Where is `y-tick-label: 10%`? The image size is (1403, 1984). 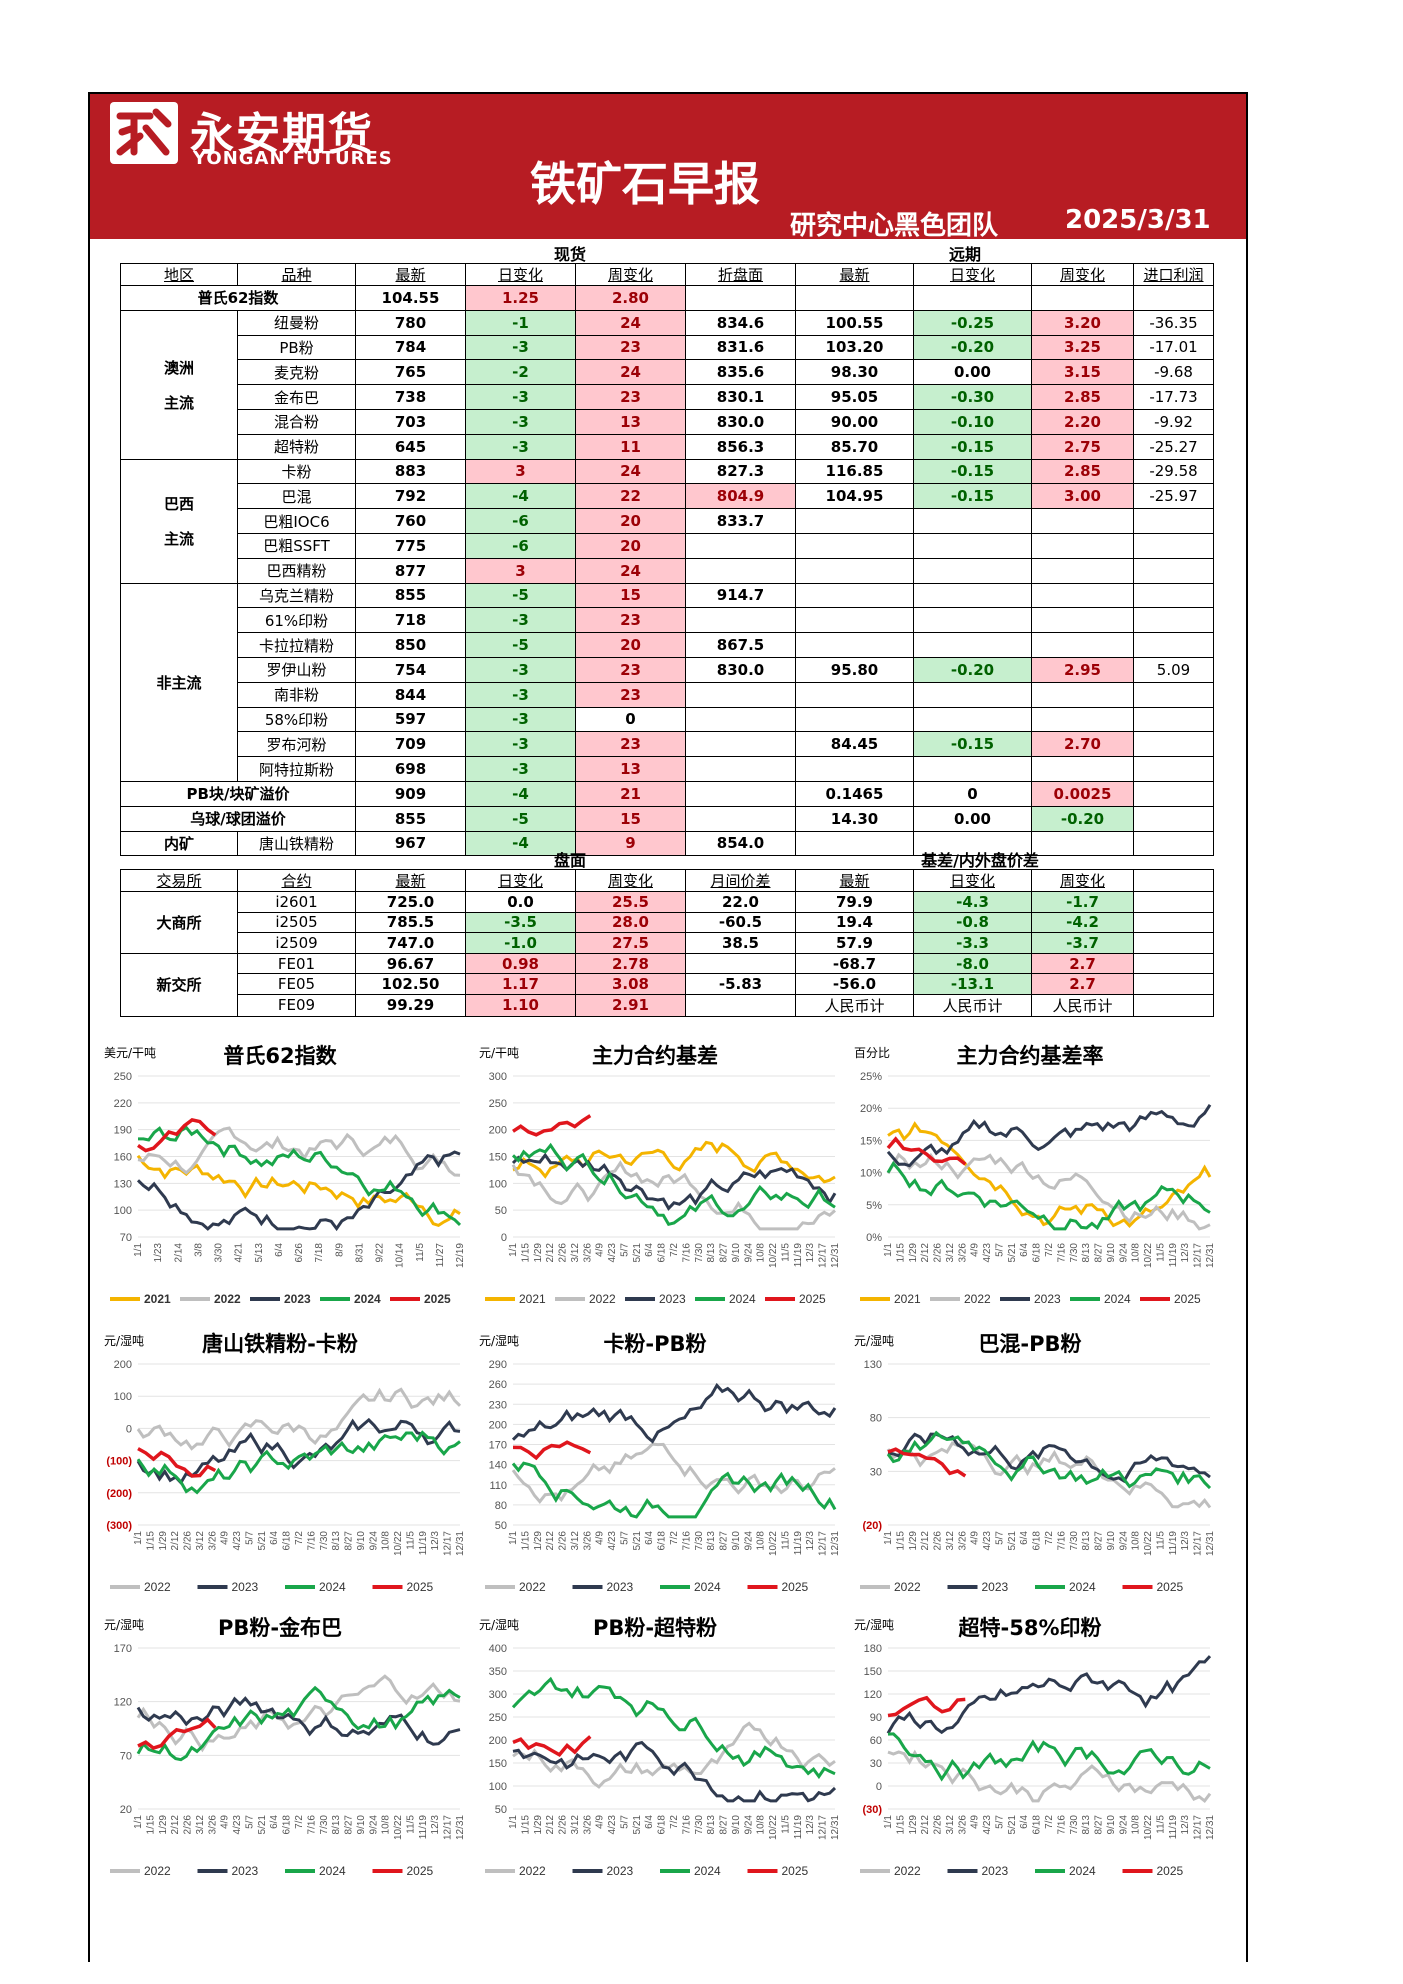
y-tick-label: 10% is located at coordinates (871, 1174).